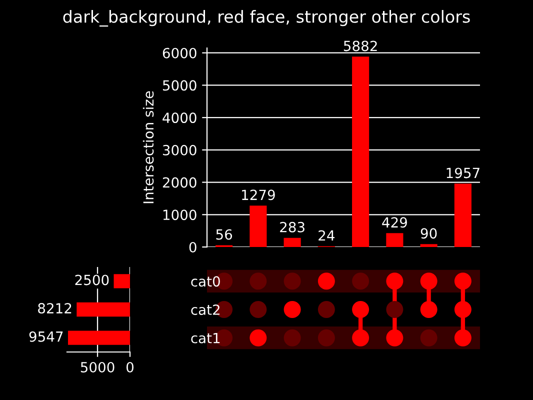 The width and height of the screenshot is (533, 400). I want to click on data-label: 24, so click(326, 235).